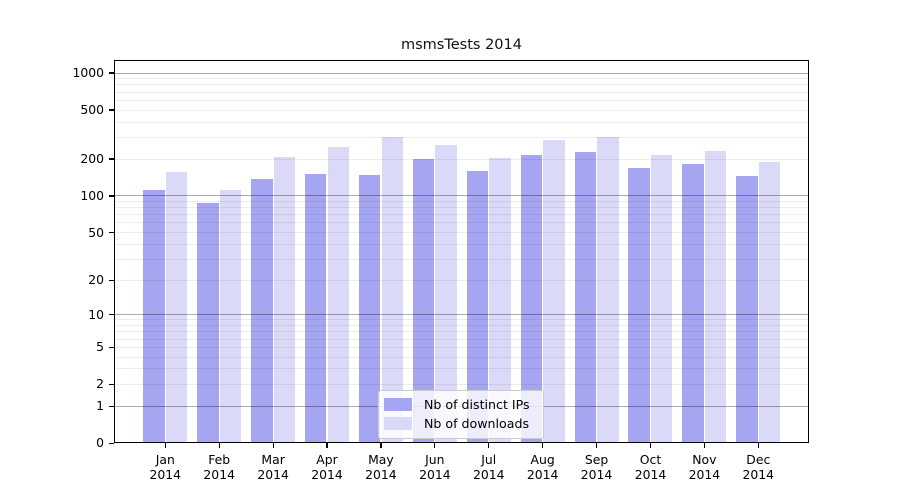 Image resolution: width=900 pixels, height=500 pixels. I want to click on y-tick-label: 5, so click(100, 347).